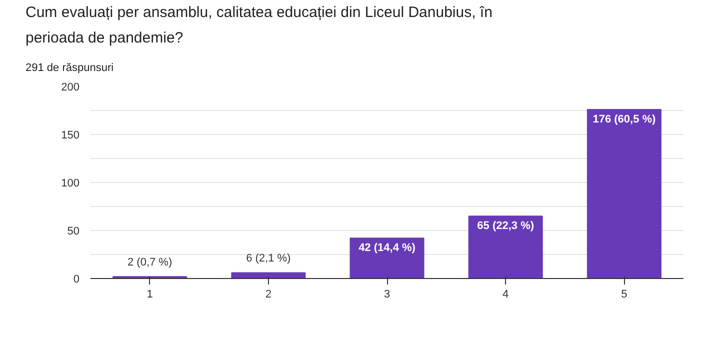 This screenshot has height=348, width=701. Describe the element at coordinates (70, 184) in the screenshot. I see `y-tick-label: 100` at that location.